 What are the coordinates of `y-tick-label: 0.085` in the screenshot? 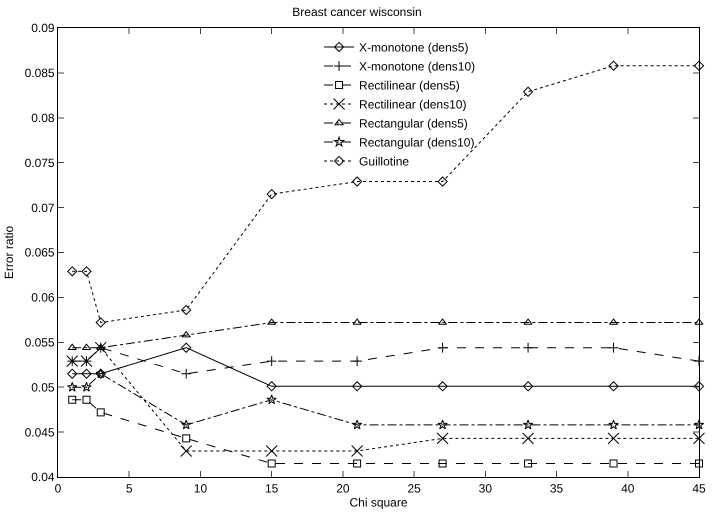 It's located at (39, 73).